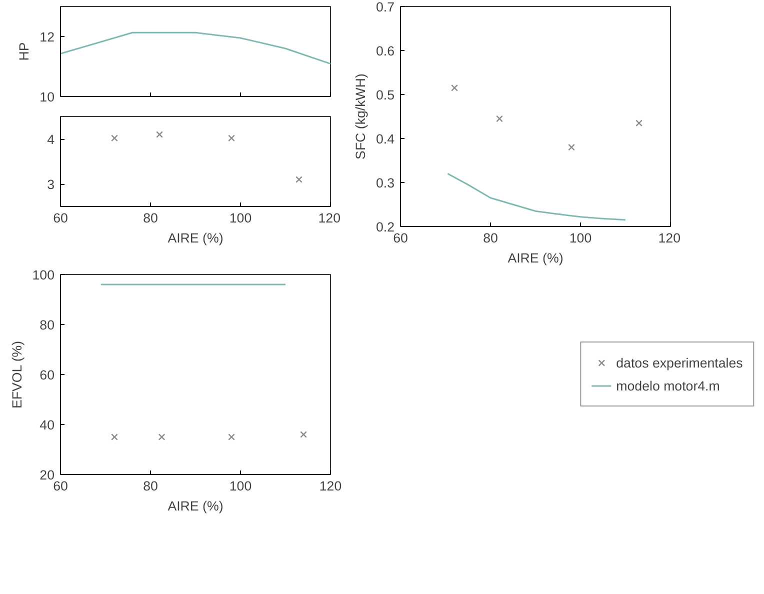  Describe the element at coordinates (43, 275) in the screenshot. I see `y-tick-label: 100` at that location.